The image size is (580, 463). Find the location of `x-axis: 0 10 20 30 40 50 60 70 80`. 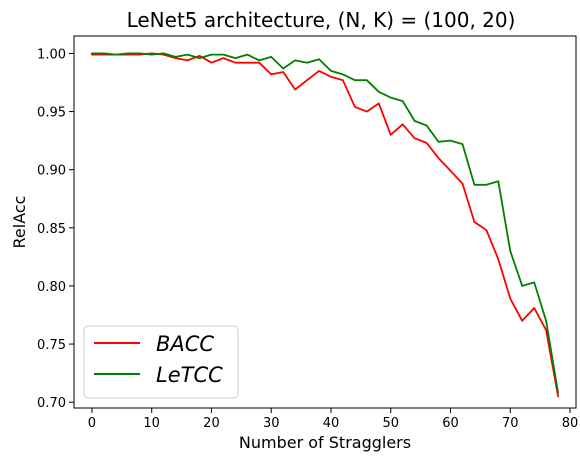

x-axis: 0 10 20 30 40 50 60 70 80 is located at coordinates (333, 419).